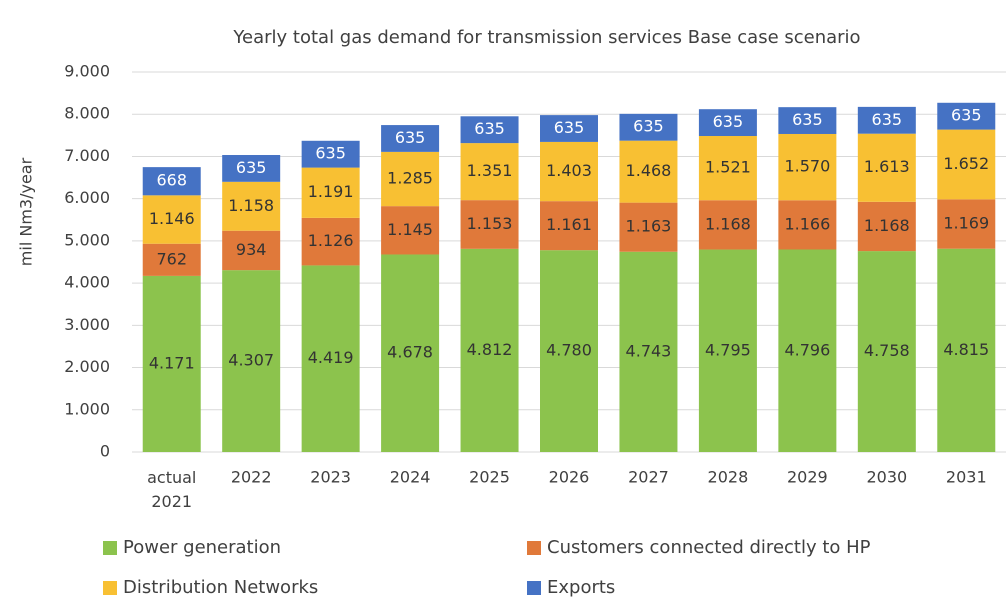 The width and height of the screenshot is (1006, 600). I want to click on data-label: 4.419, so click(331, 357).